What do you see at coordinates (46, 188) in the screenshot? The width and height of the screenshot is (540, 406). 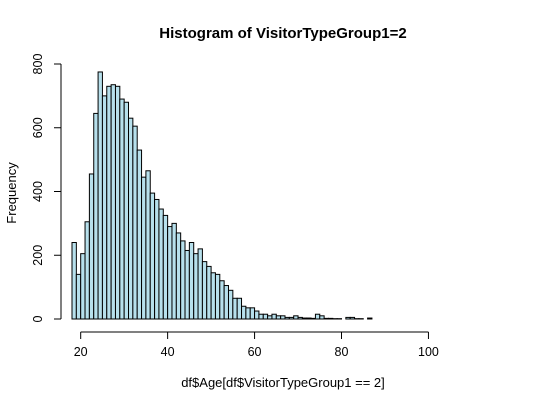 I see `y-axis: 0 200 400 600 800` at bounding box center [46, 188].